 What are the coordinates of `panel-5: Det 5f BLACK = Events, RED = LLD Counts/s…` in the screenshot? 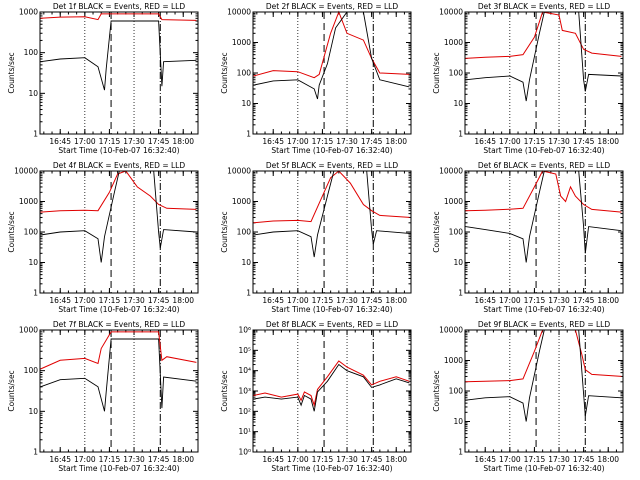 It's located at (316, 237).